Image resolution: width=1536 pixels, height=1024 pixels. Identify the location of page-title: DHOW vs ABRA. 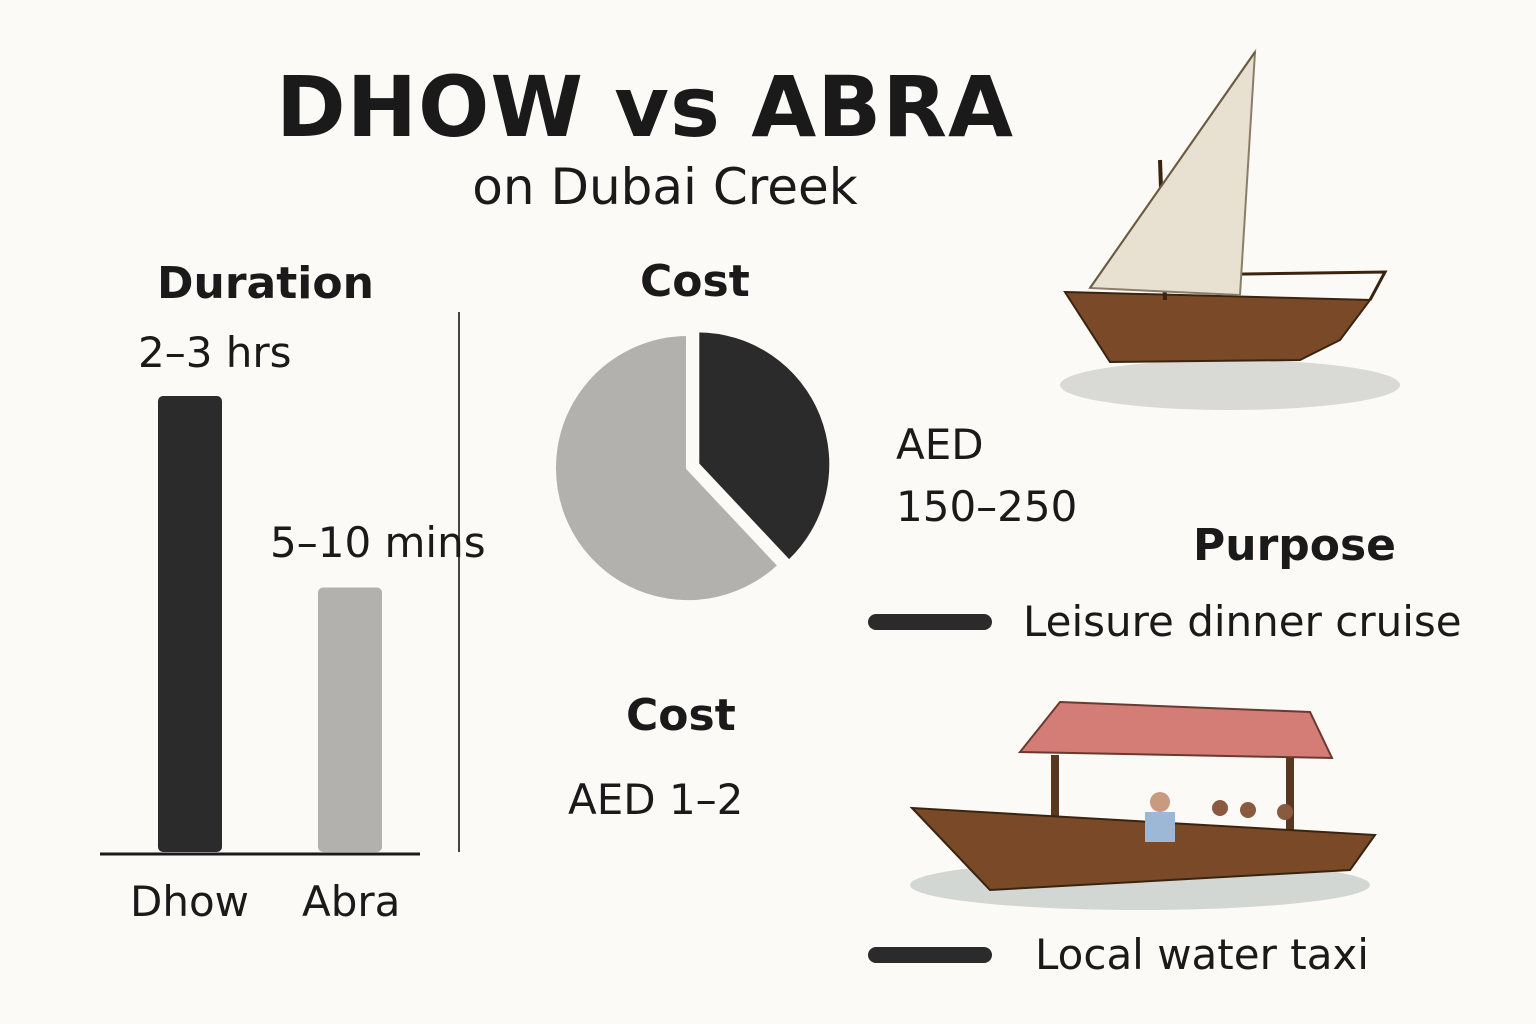
(645, 107).